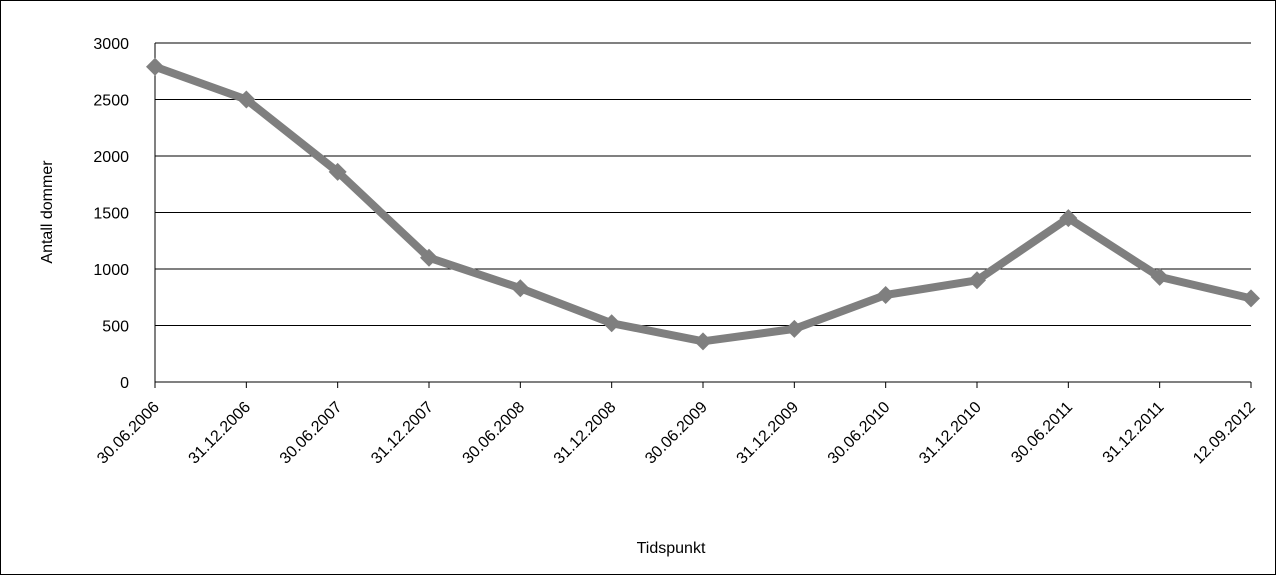 The width and height of the screenshot is (1276, 575). I want to click on x-tick-label: 30.06.2011, so click(1042, 433).